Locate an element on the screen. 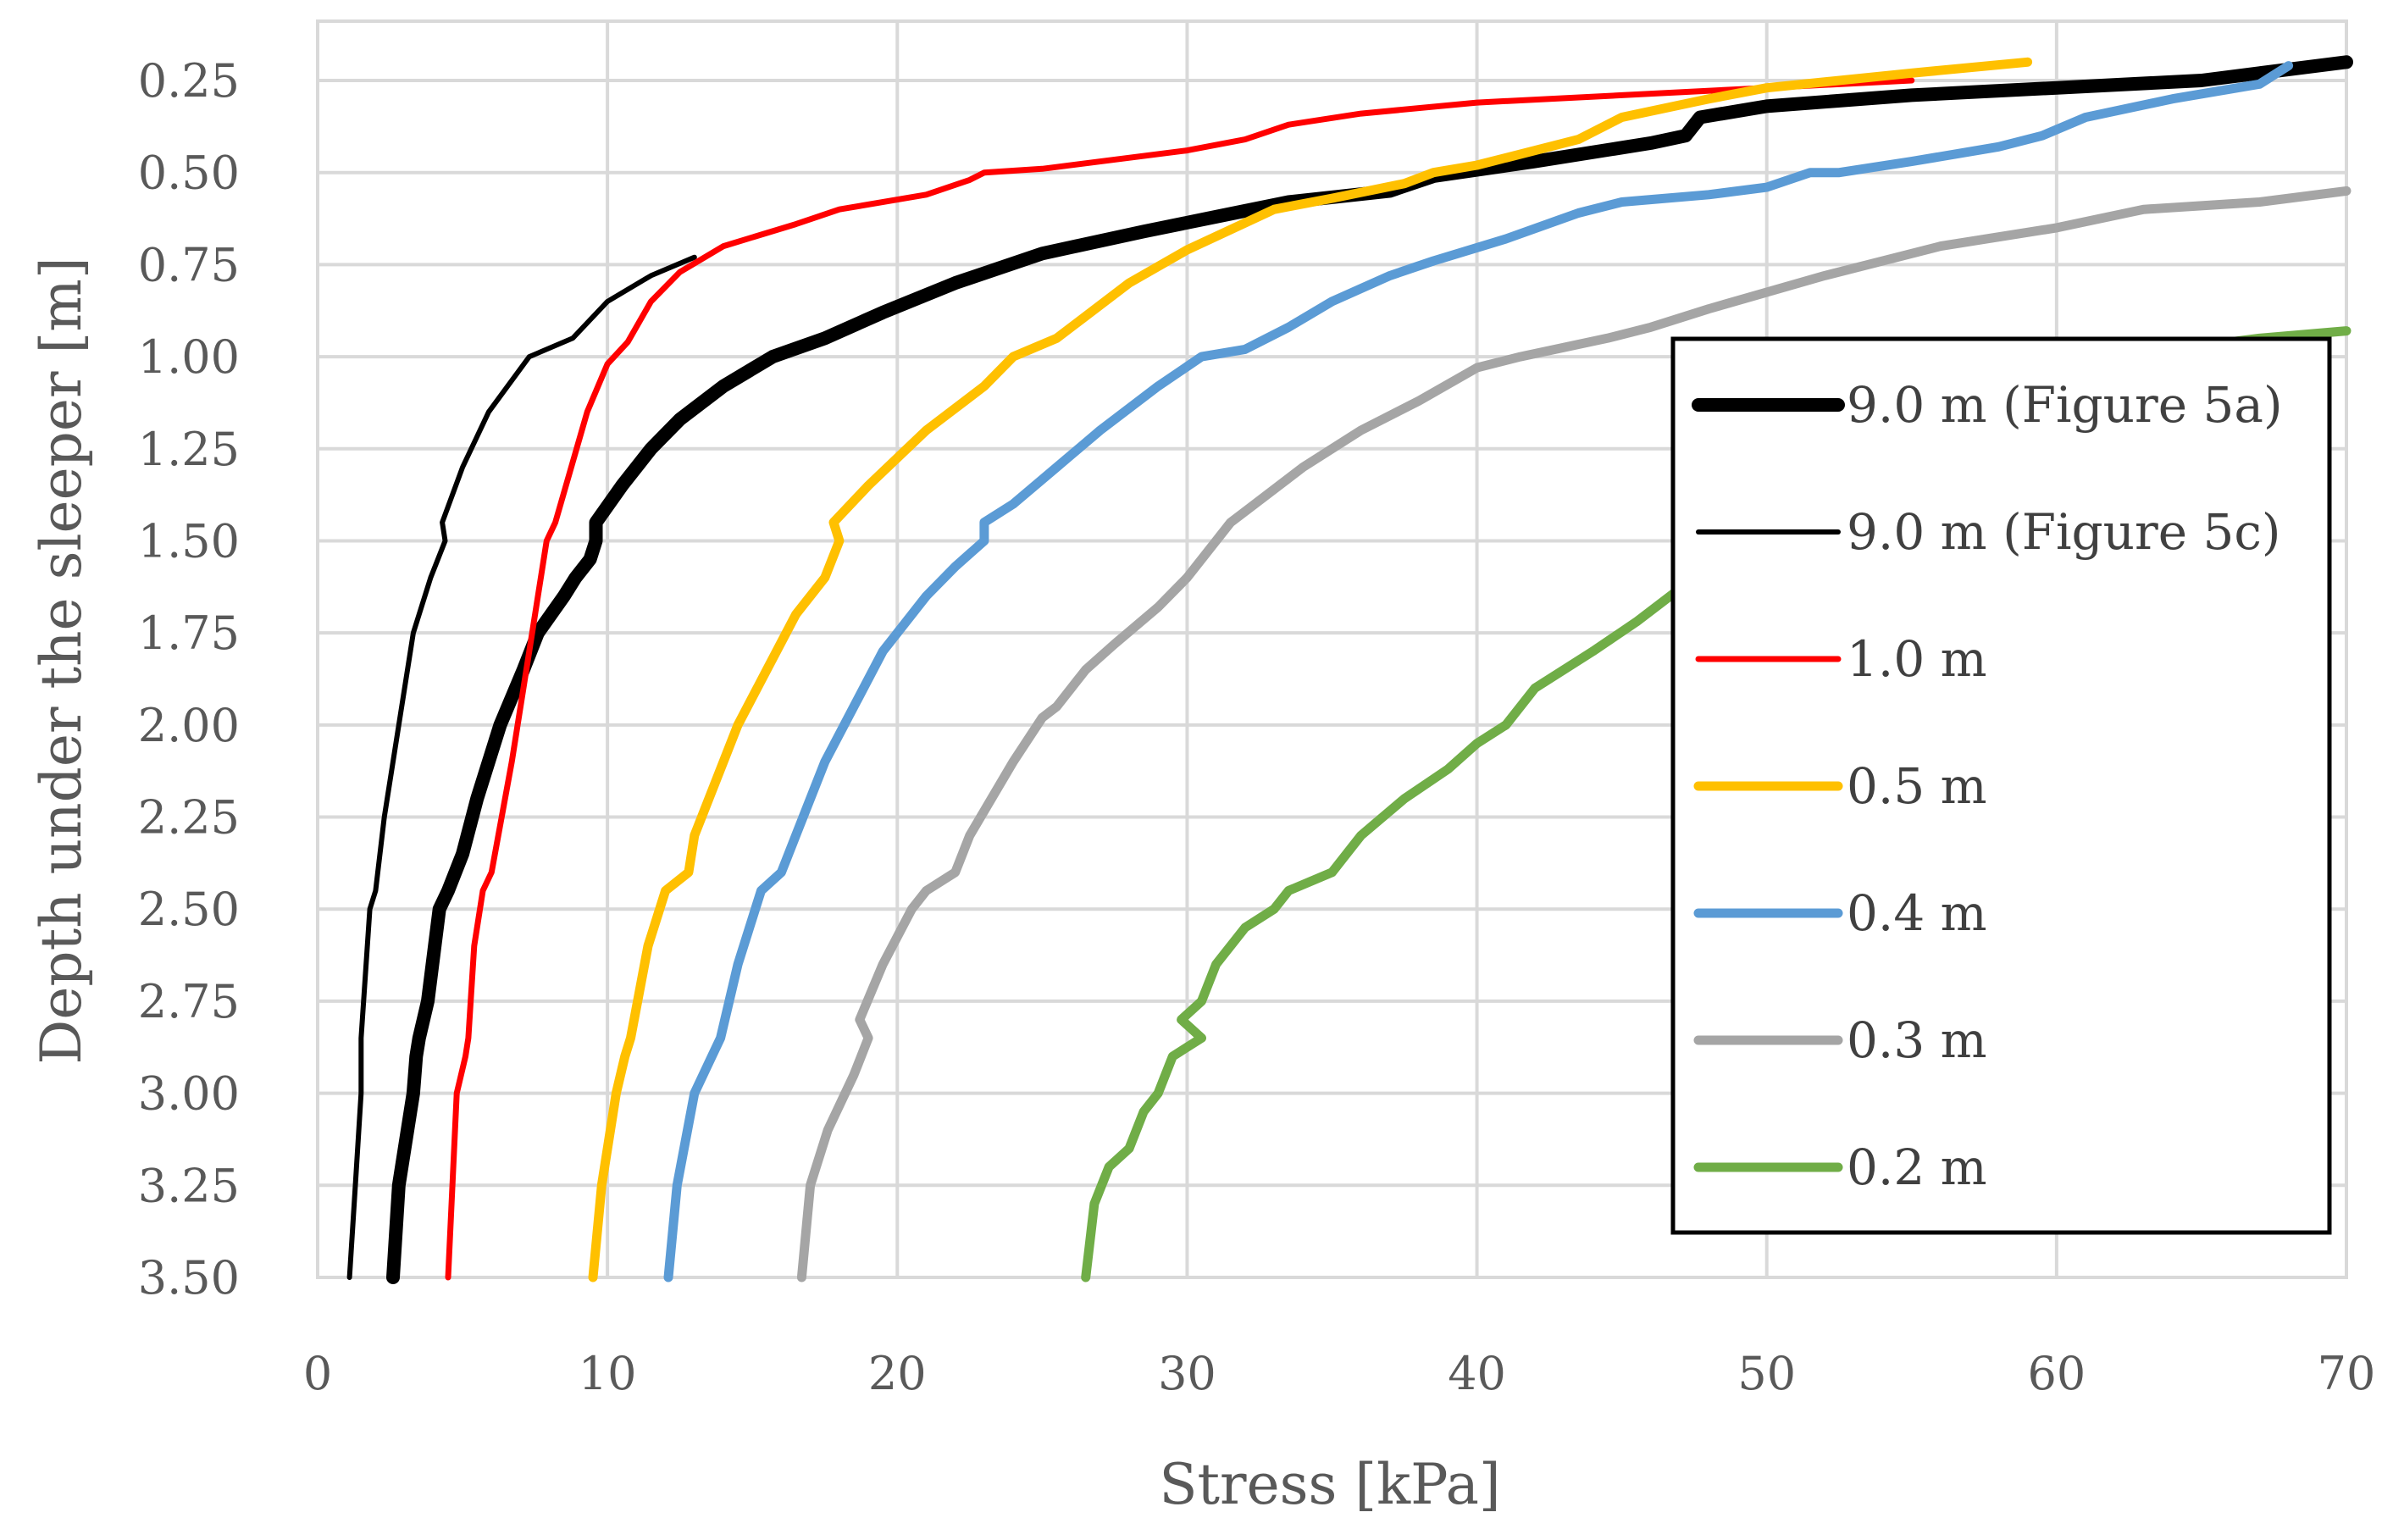  y-tick-label: 3.50 is located at coordinates (189, 1278).